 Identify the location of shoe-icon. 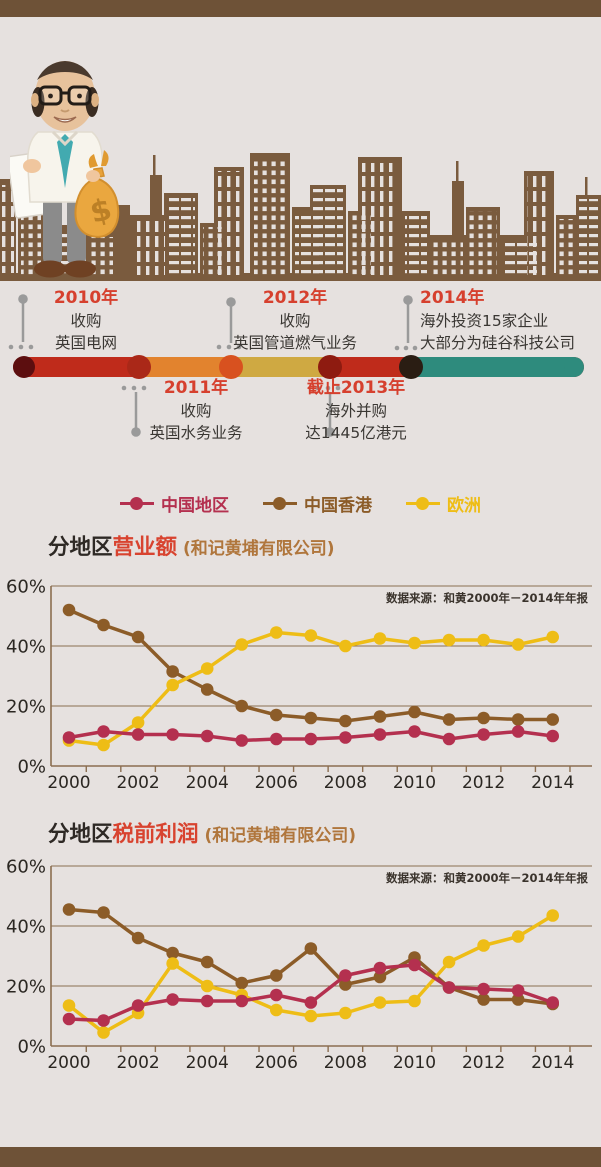
(50, 269).